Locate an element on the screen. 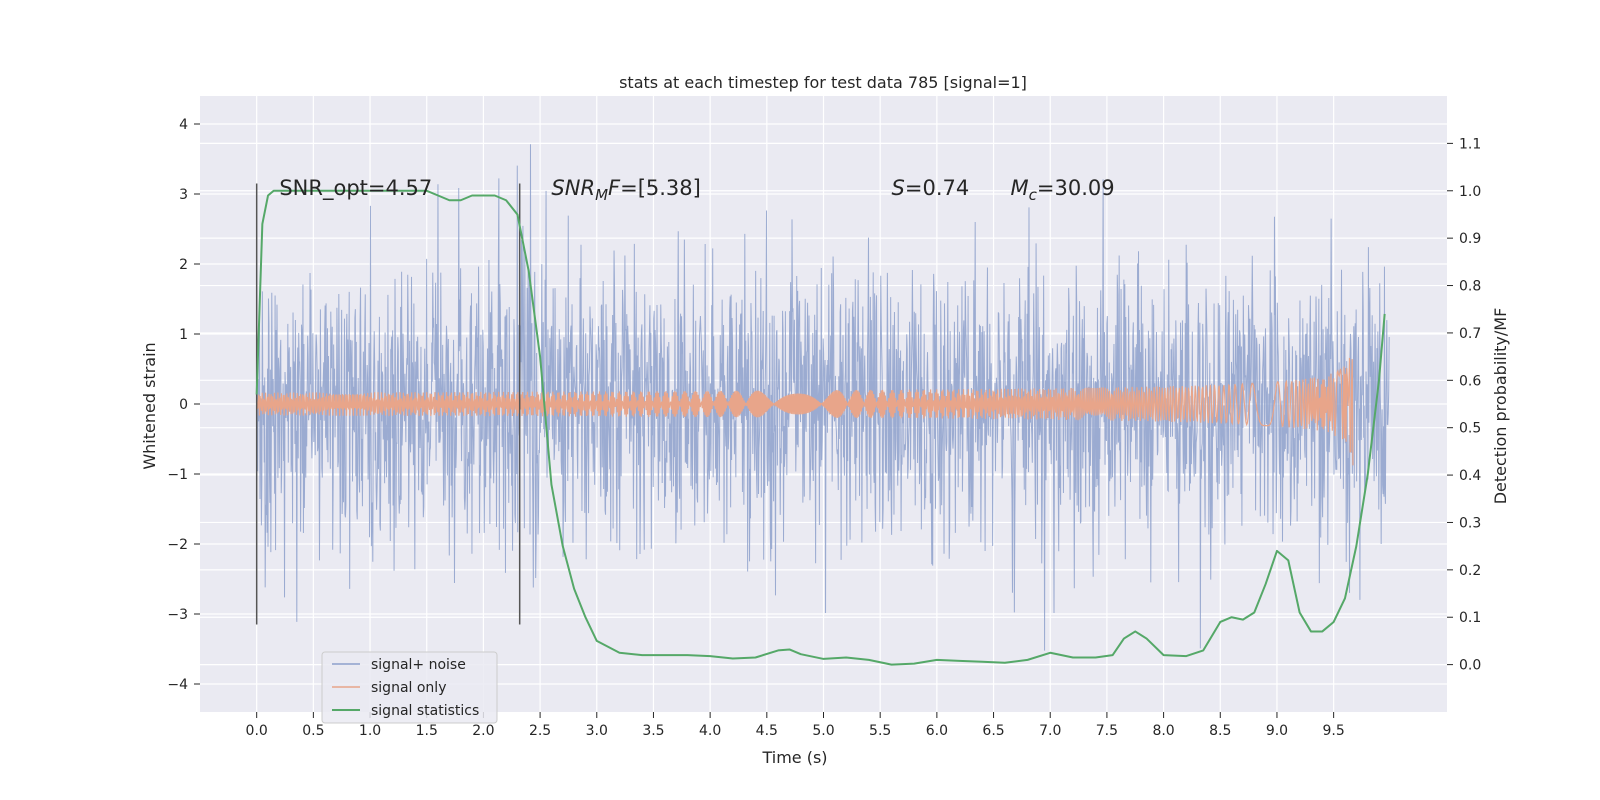 This screenshot has height=800, width=1600. legend-label-signal-noise: signal+ noise is located at coordinates (418, 665).